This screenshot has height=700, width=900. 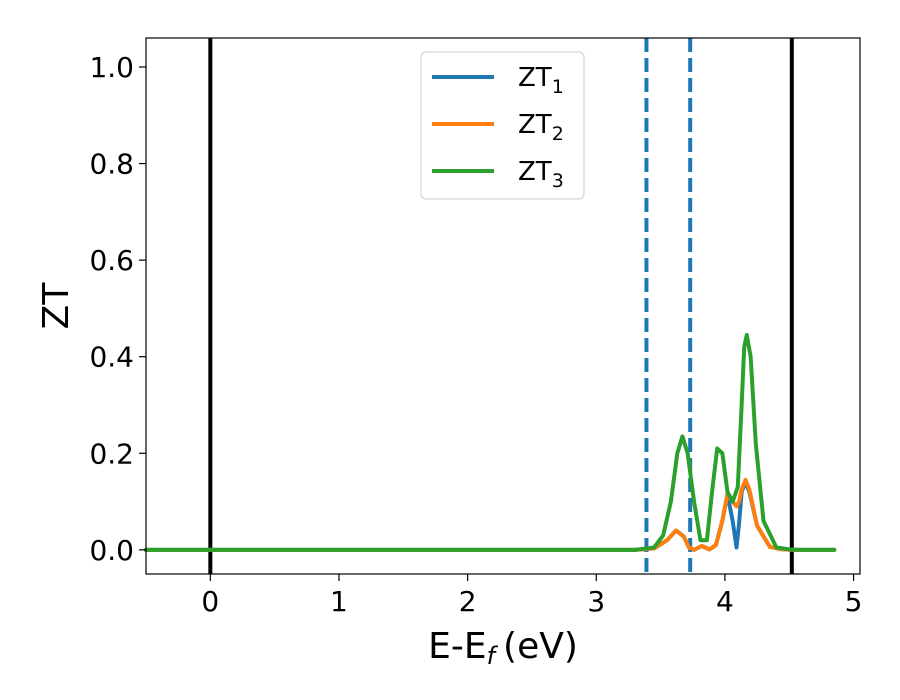 I want to click on x-tick-label: 2, so click(x=468, y=601).